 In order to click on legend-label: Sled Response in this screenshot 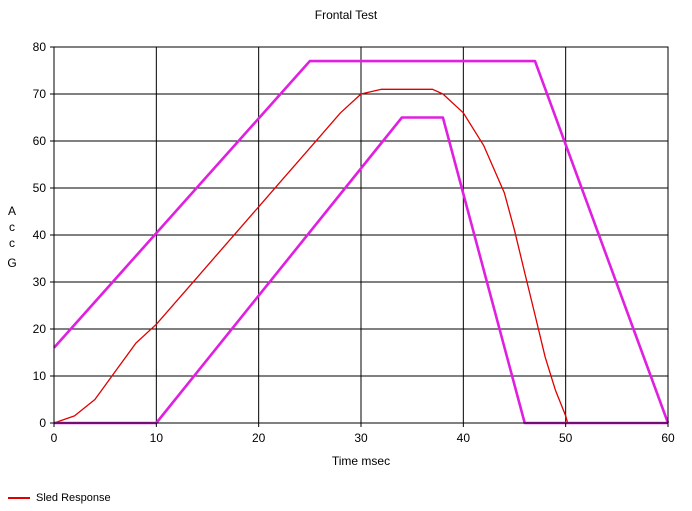, I will do `click(73, 498)`.